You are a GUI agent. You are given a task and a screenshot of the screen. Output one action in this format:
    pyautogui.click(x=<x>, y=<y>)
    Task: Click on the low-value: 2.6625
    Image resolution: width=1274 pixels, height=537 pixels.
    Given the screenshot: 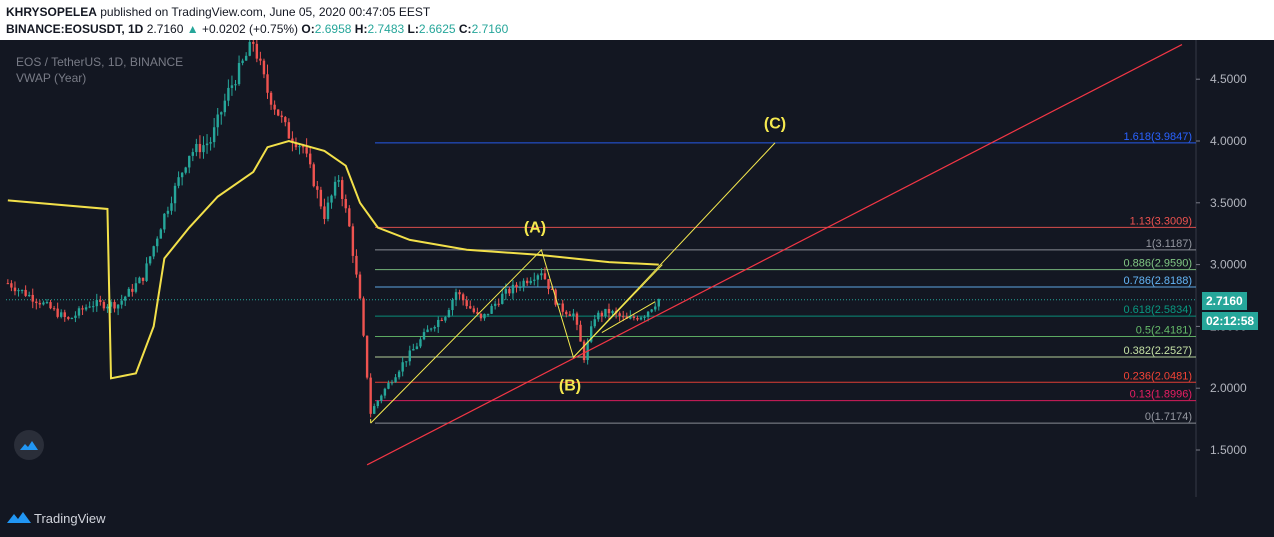 What is the action you would take?
    pyautogui.click(x=437, y=29)
    